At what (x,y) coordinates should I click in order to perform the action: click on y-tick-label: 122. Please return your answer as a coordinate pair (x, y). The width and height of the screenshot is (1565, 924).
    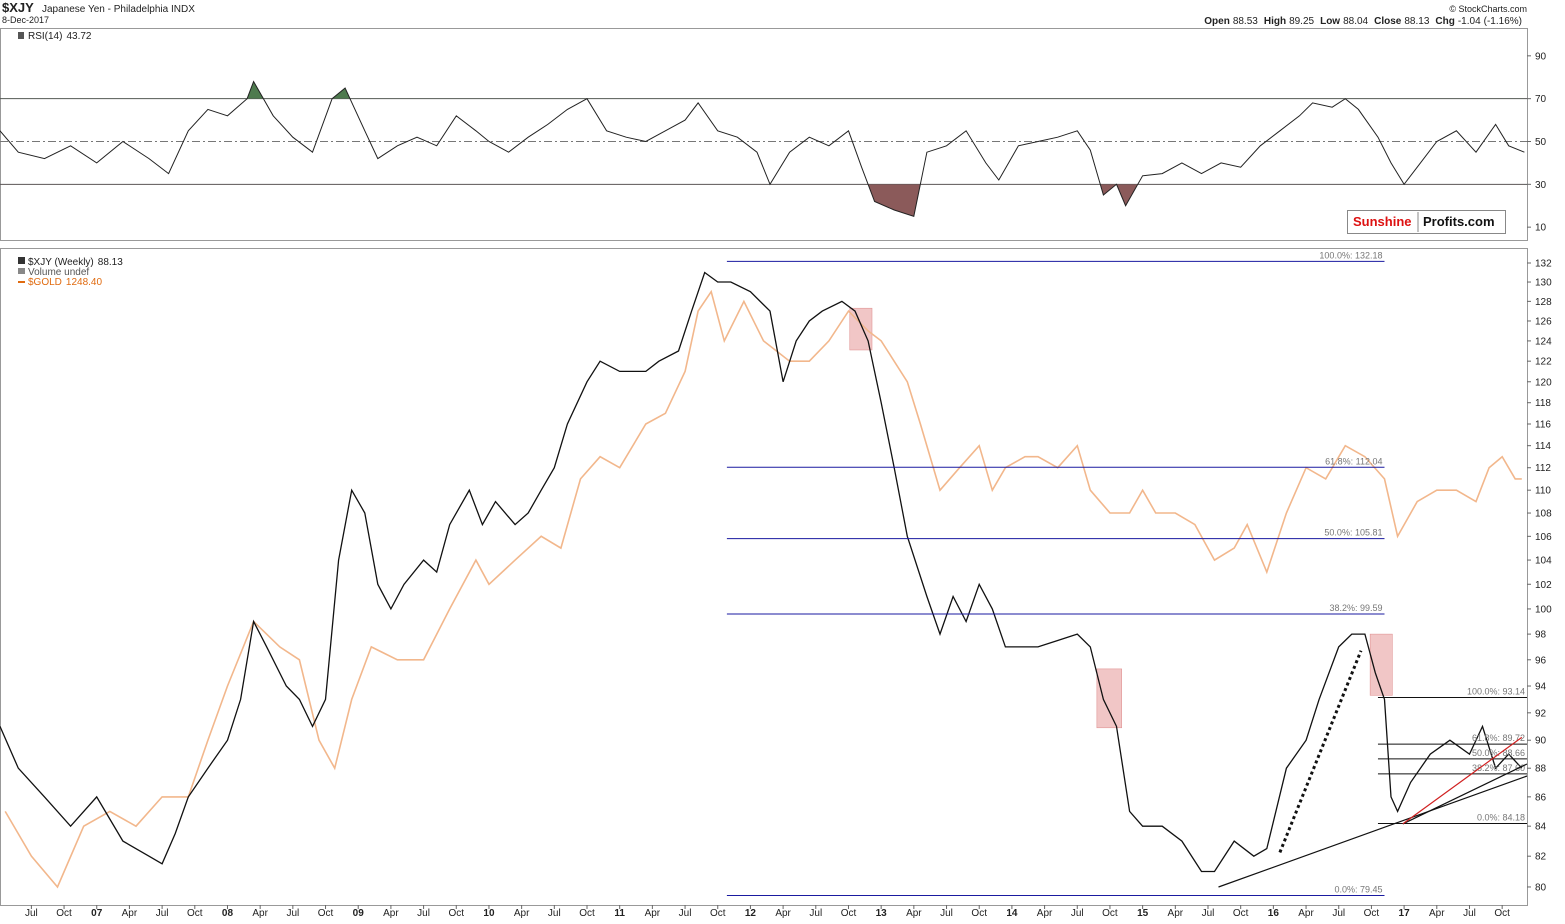
    Looking at the image, I should click on (1543, 362).